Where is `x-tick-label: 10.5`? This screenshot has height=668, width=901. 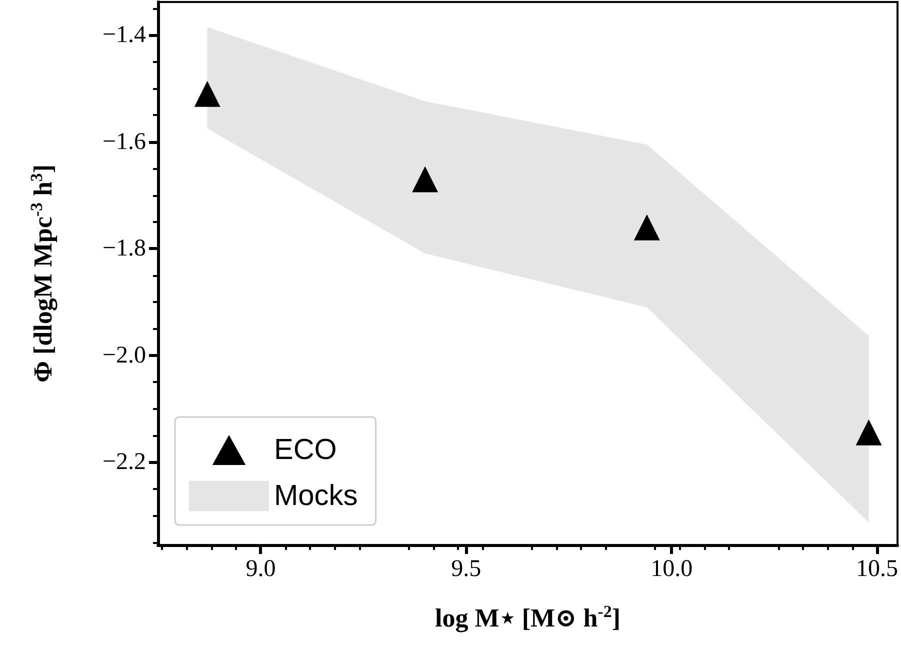
x-tick-label: 10.5 is located at coordinates (877, 569).